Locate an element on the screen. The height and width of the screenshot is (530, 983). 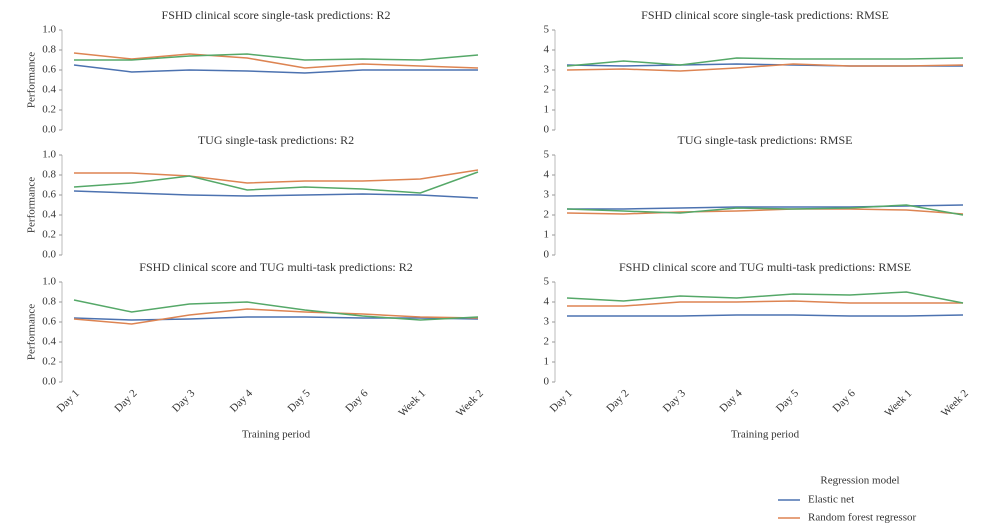
panel-title: TUG single-task predictions: RMSE is located at coordinates (765, 140).